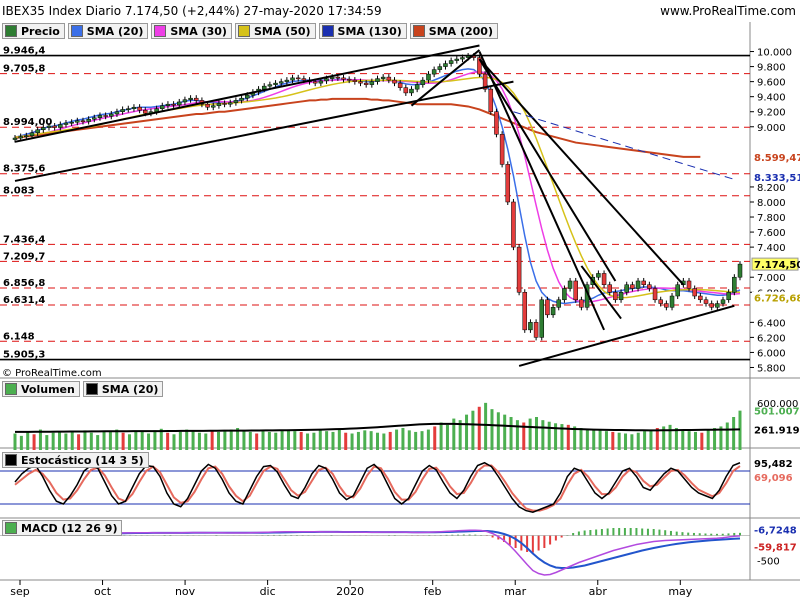 Image resolution: width=800 pixels, height=600 pixels. I want to click on macd-line, so click(377, 552).